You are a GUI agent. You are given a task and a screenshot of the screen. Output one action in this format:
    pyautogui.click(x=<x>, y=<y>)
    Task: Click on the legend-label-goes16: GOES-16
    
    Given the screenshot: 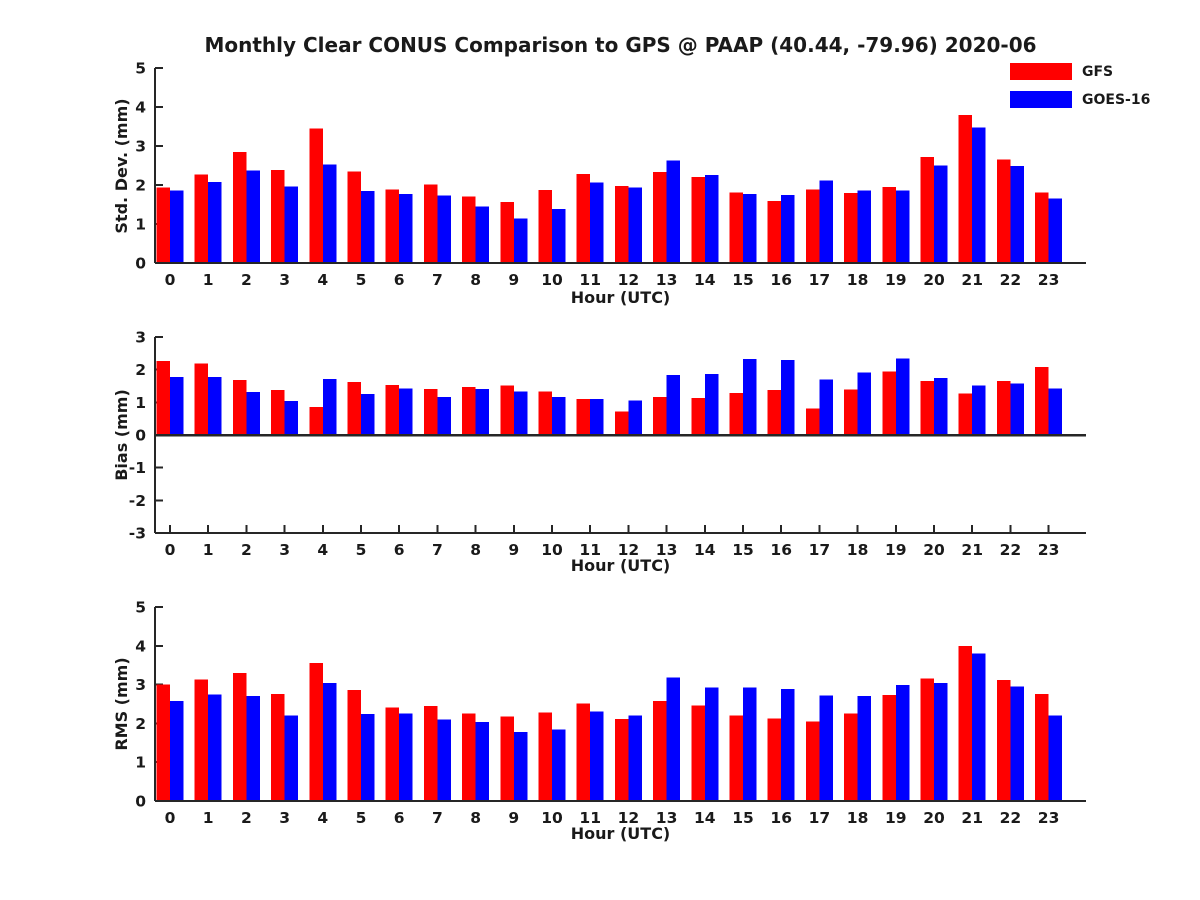 What is the action you would take?
    pyautogui.click(x=1116, y=99)
    